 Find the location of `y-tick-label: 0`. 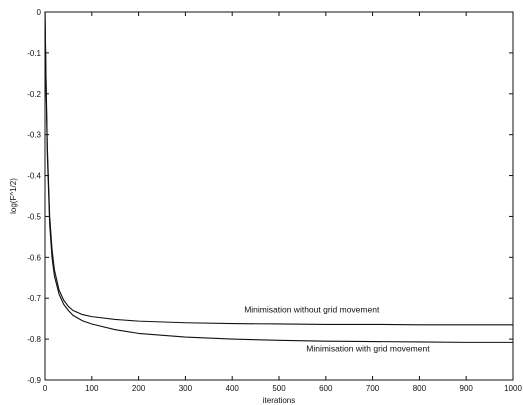

y-tick-label: 0 is located at coordinates (39, 12).